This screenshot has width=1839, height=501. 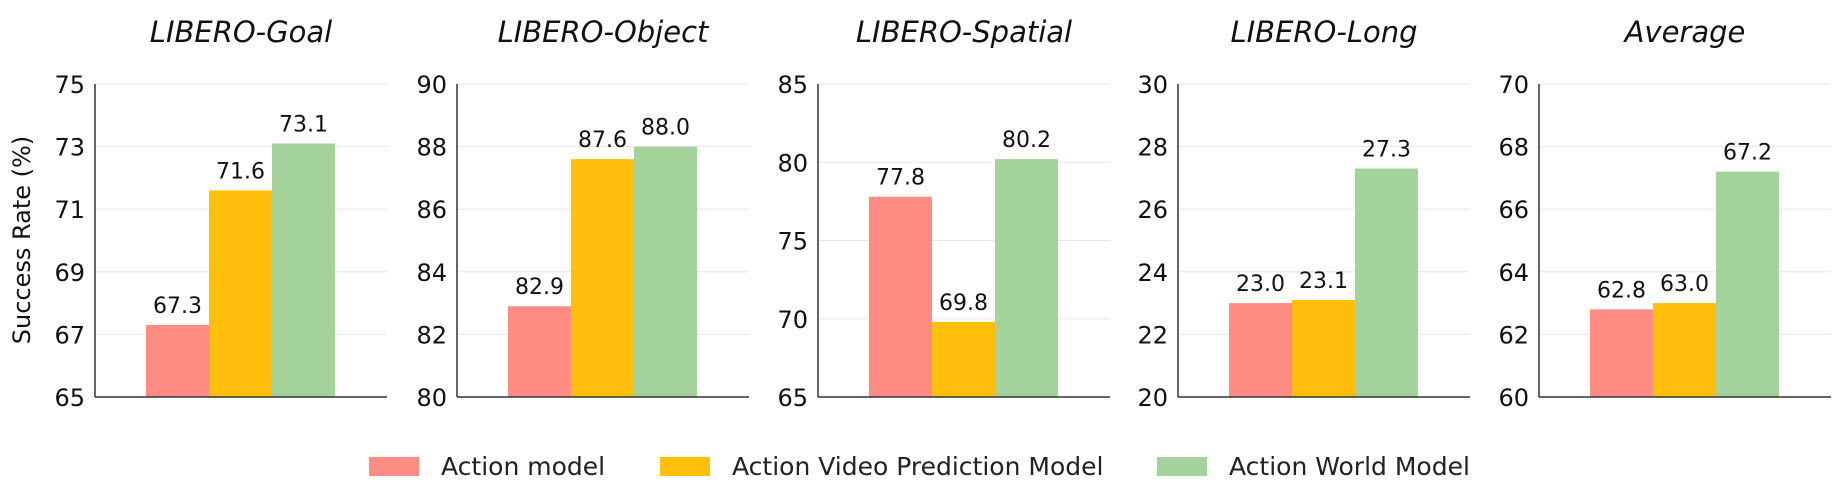 I want to click on legend-item-action-world-model: Action World Model, so click(x=1313, y=466).